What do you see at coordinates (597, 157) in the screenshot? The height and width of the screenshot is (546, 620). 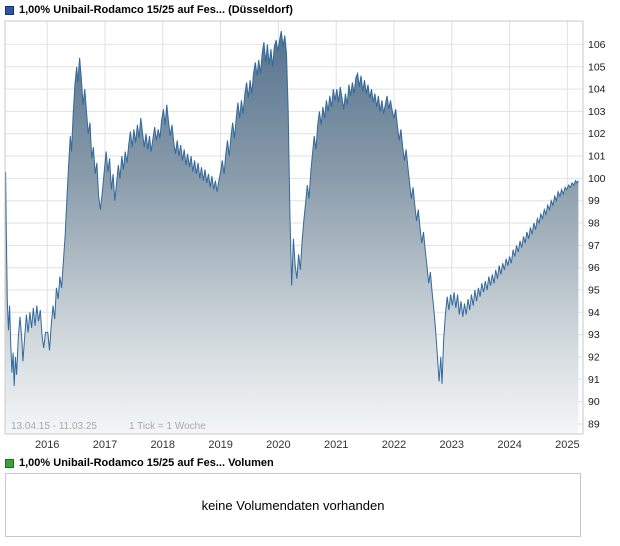 I see `y-axis-label: 101` at bounding box center [597, 157].